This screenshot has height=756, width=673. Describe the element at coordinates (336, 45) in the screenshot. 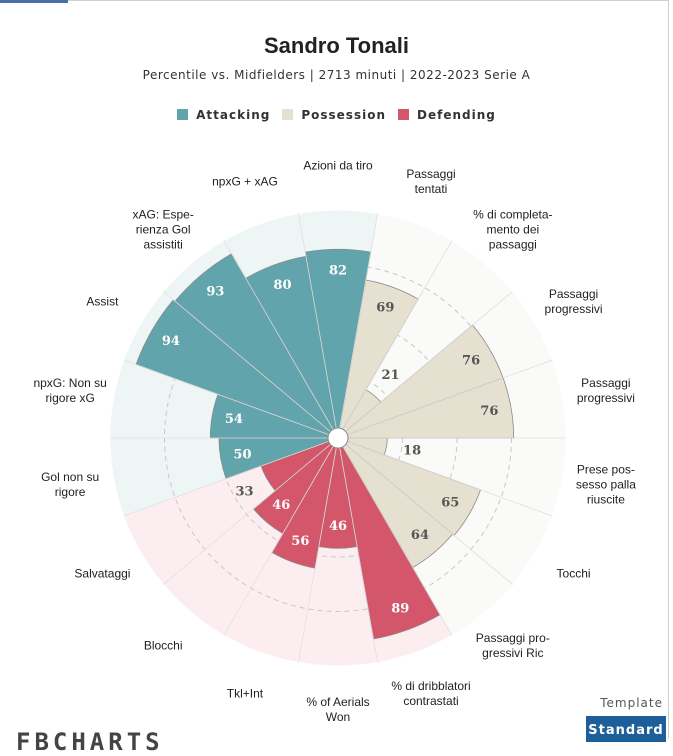

I see `chart-title: Sandro Tonali` at that location.